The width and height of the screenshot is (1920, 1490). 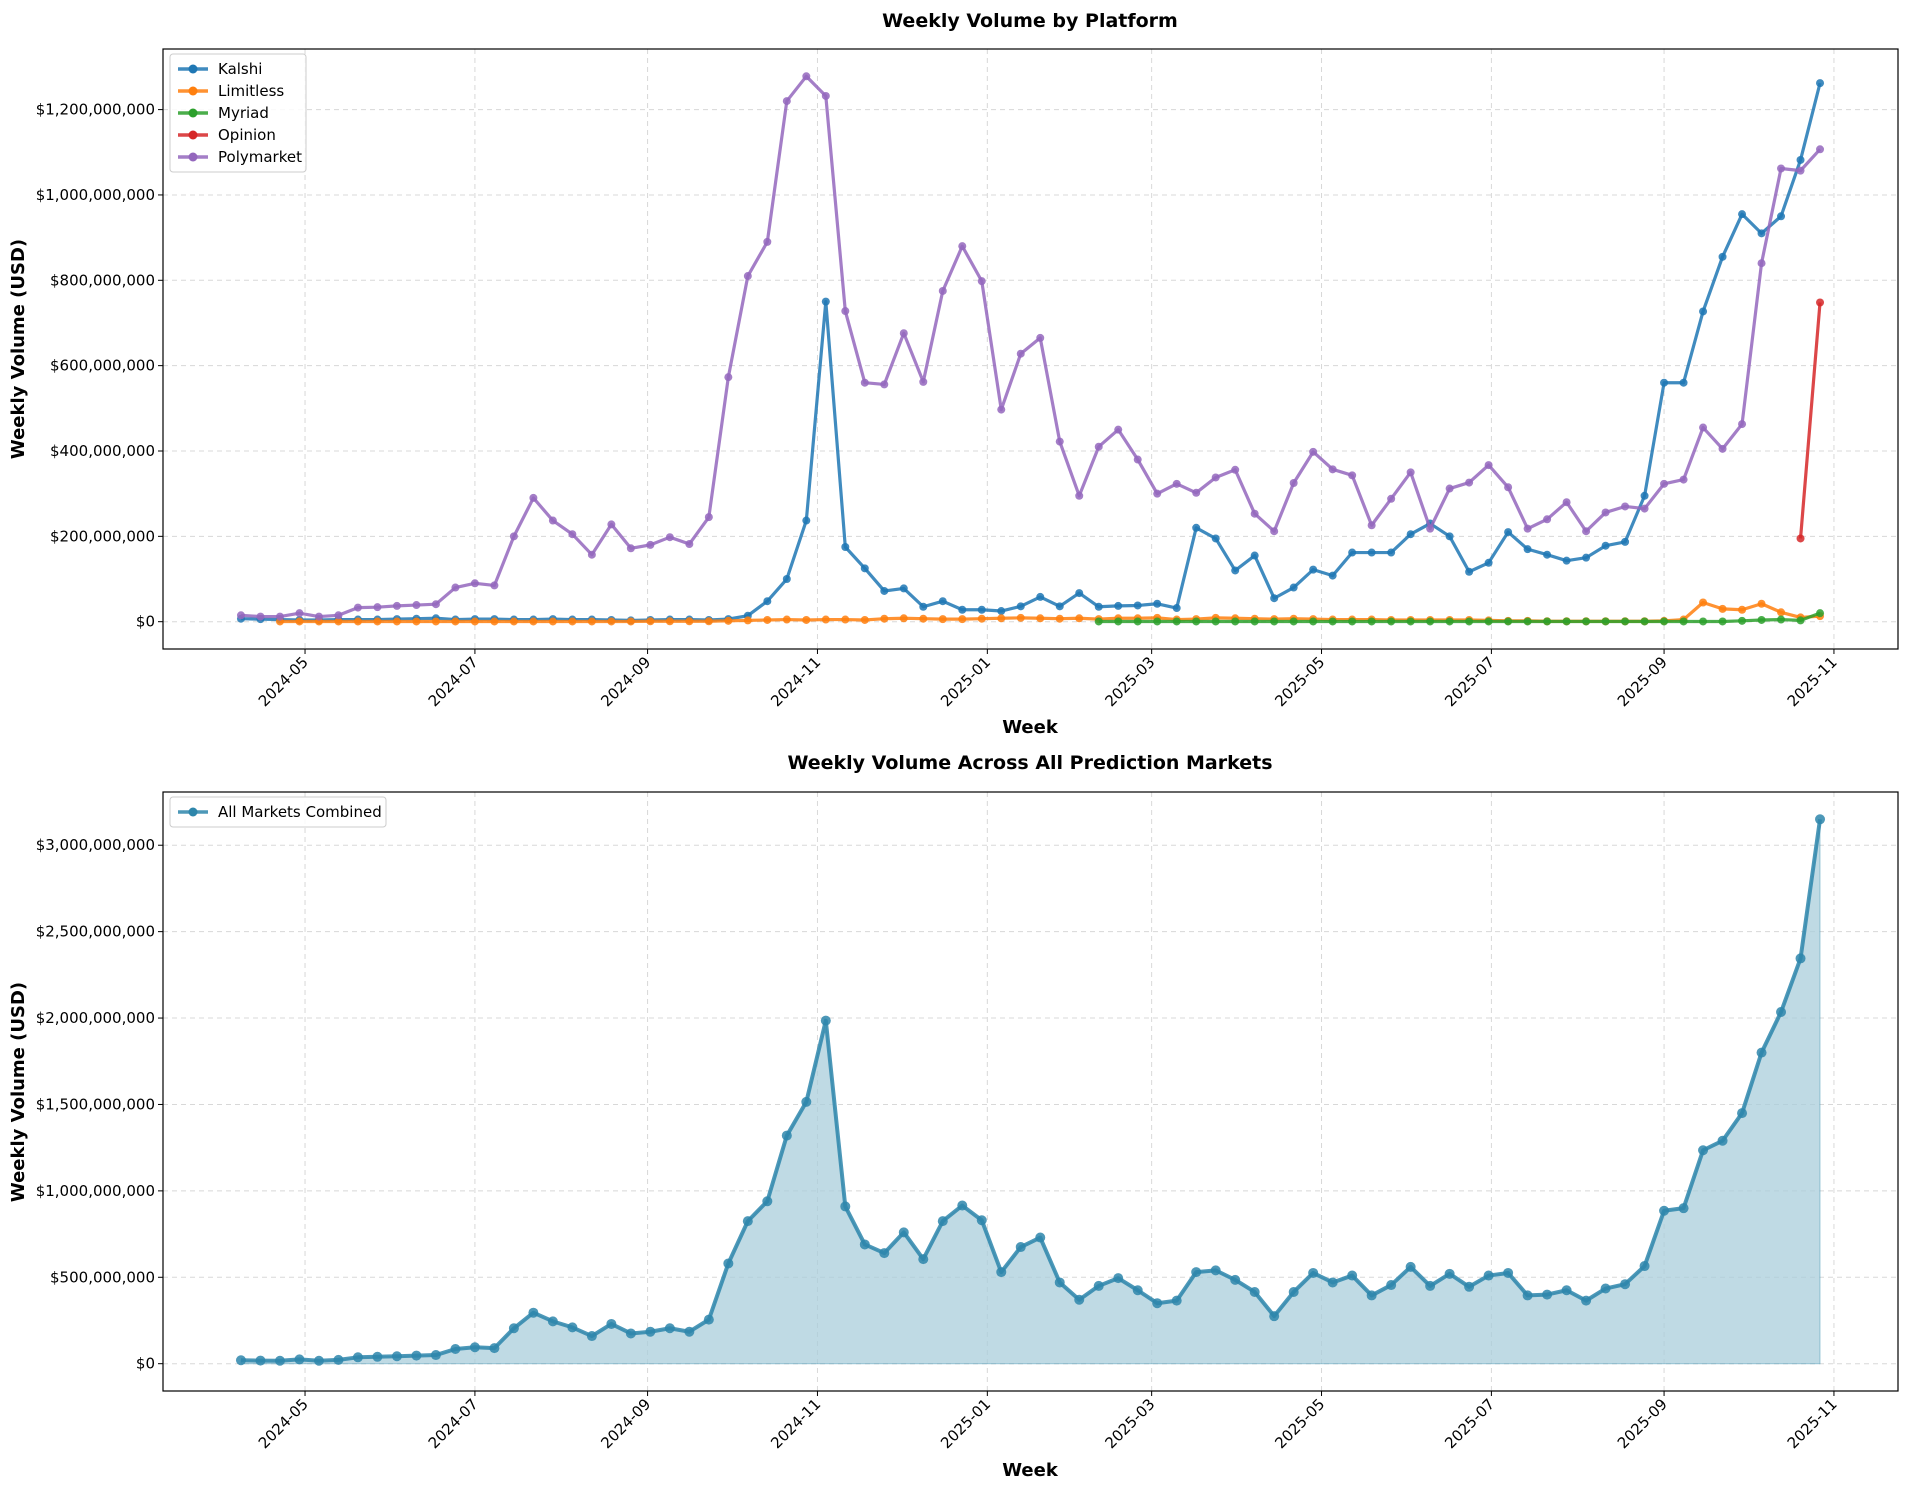 I want to click on x-tick-label: 2024-09, so click(x=625, y=681).